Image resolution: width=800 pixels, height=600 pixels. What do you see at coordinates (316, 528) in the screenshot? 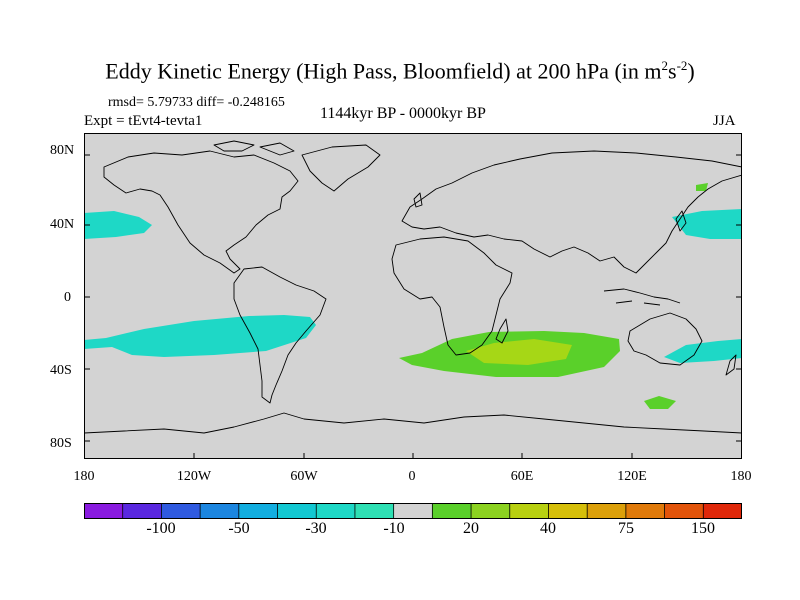
I see `colorbar-label-neg30: -30` at bounding box center [316, 528].